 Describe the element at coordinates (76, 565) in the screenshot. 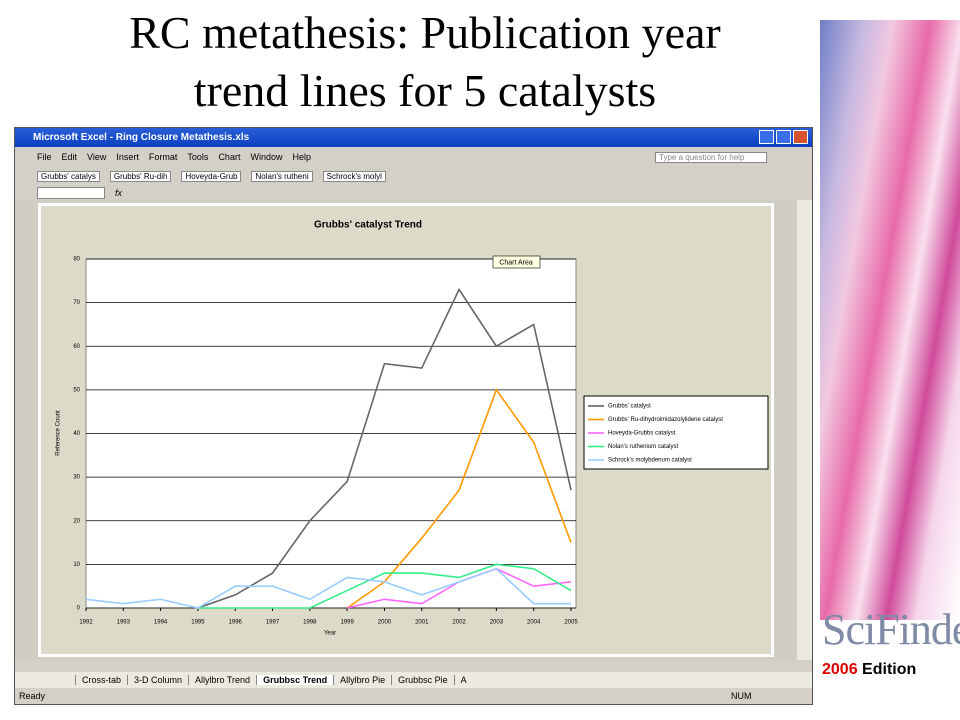

I see `y-tick-label: 10` at that location.